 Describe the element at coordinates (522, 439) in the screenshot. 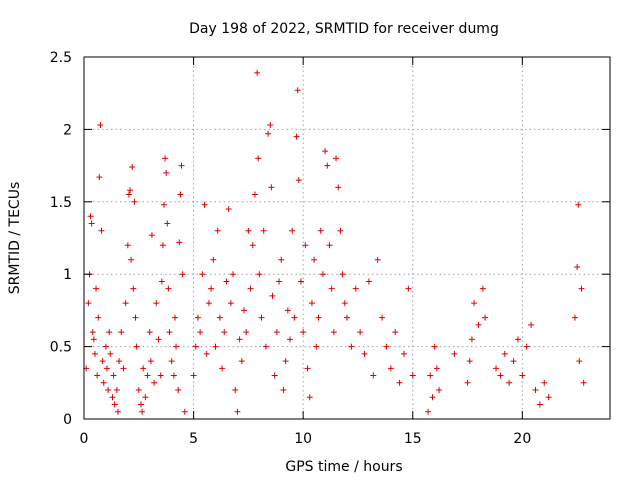

I see `x-tick-label: 20` at that location.